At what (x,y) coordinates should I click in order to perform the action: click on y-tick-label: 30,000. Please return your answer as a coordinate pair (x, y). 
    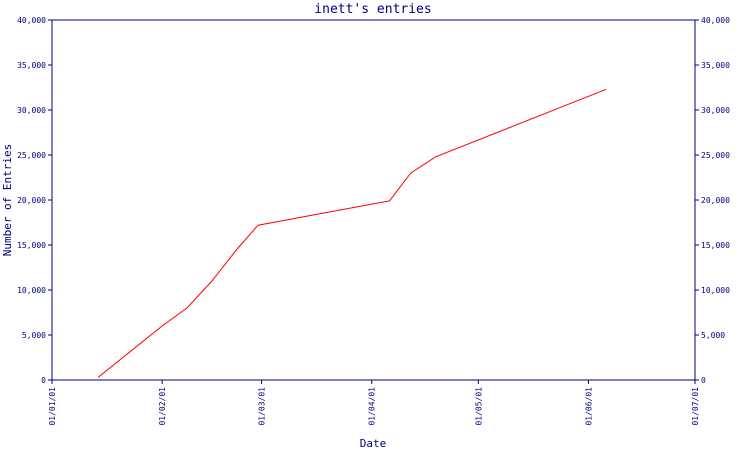
    Looking at the image, I should click on (31, 110).